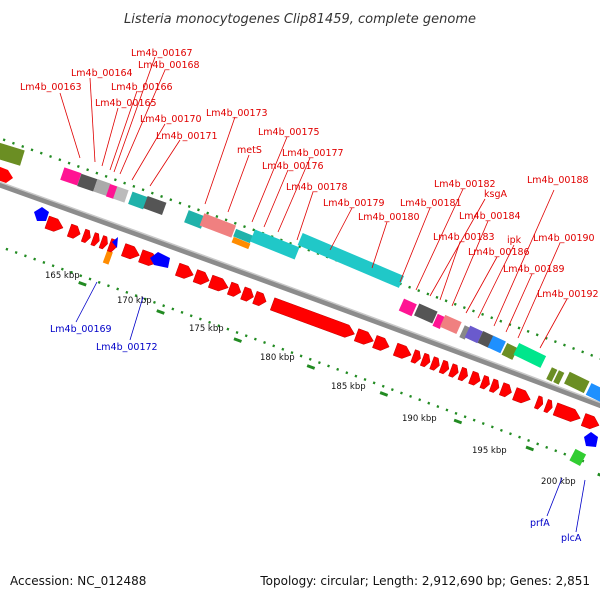 The image size is (600, 600). I want to click on gene-label: ipk, so click(514, 240).